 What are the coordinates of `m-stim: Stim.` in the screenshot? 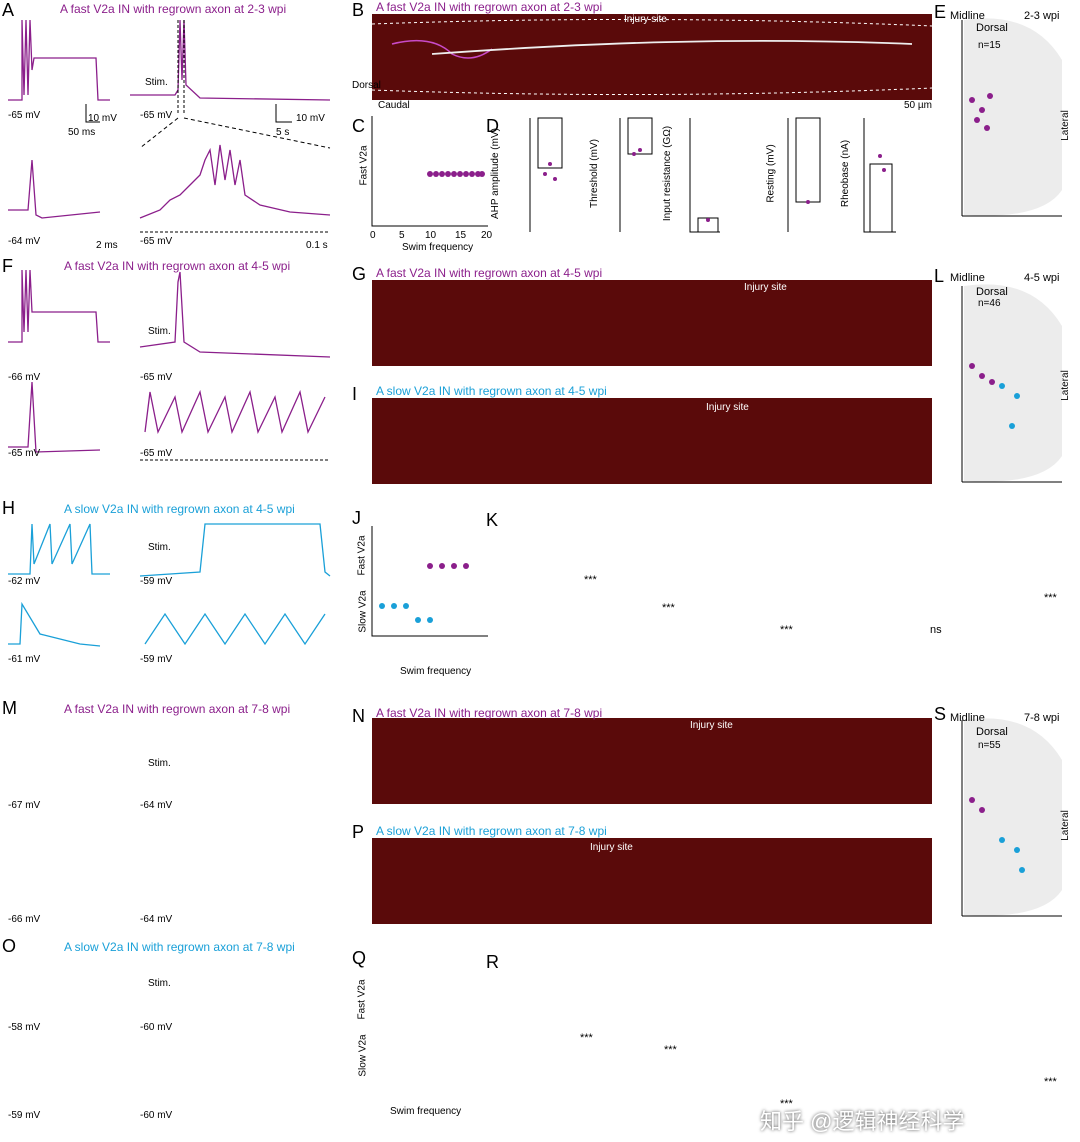 It's located at (159, 763).